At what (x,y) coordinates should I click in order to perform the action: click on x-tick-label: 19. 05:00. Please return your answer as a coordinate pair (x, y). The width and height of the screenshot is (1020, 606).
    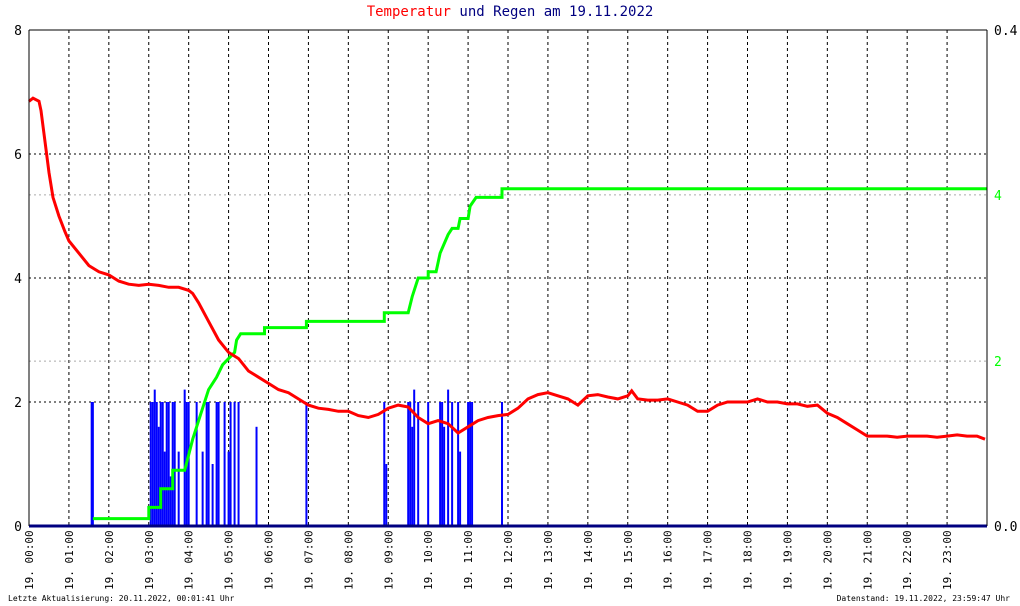
    Looking at the image, I should click on (229, 560).